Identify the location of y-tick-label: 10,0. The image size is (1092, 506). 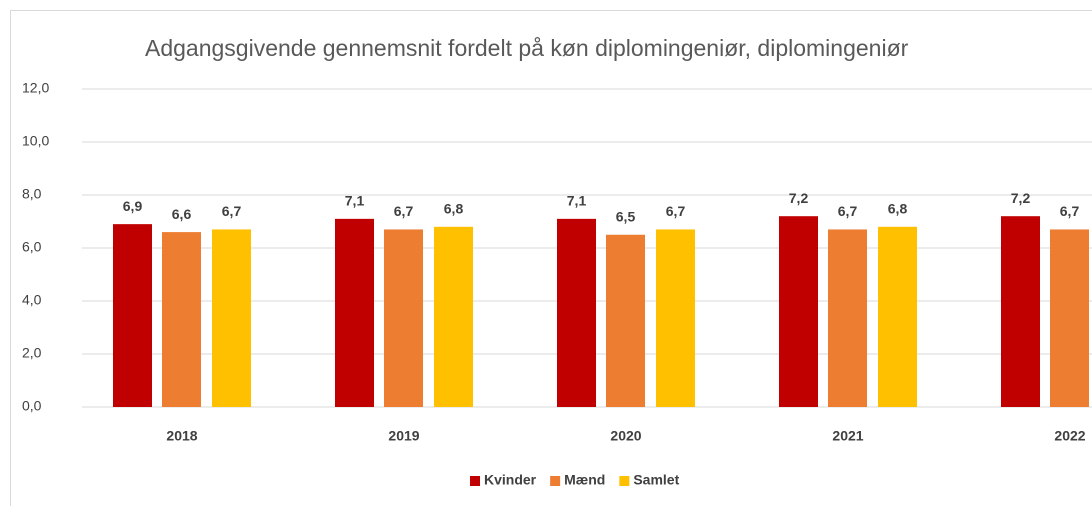
(35, 141).